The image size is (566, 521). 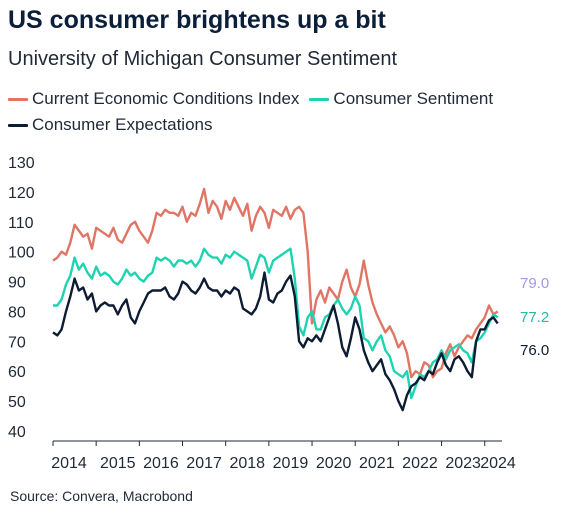 What do you see at coordinates (118, 463) in the screenshot?
I see `x-tick-label: 2015` at bounding box center [118, 463].